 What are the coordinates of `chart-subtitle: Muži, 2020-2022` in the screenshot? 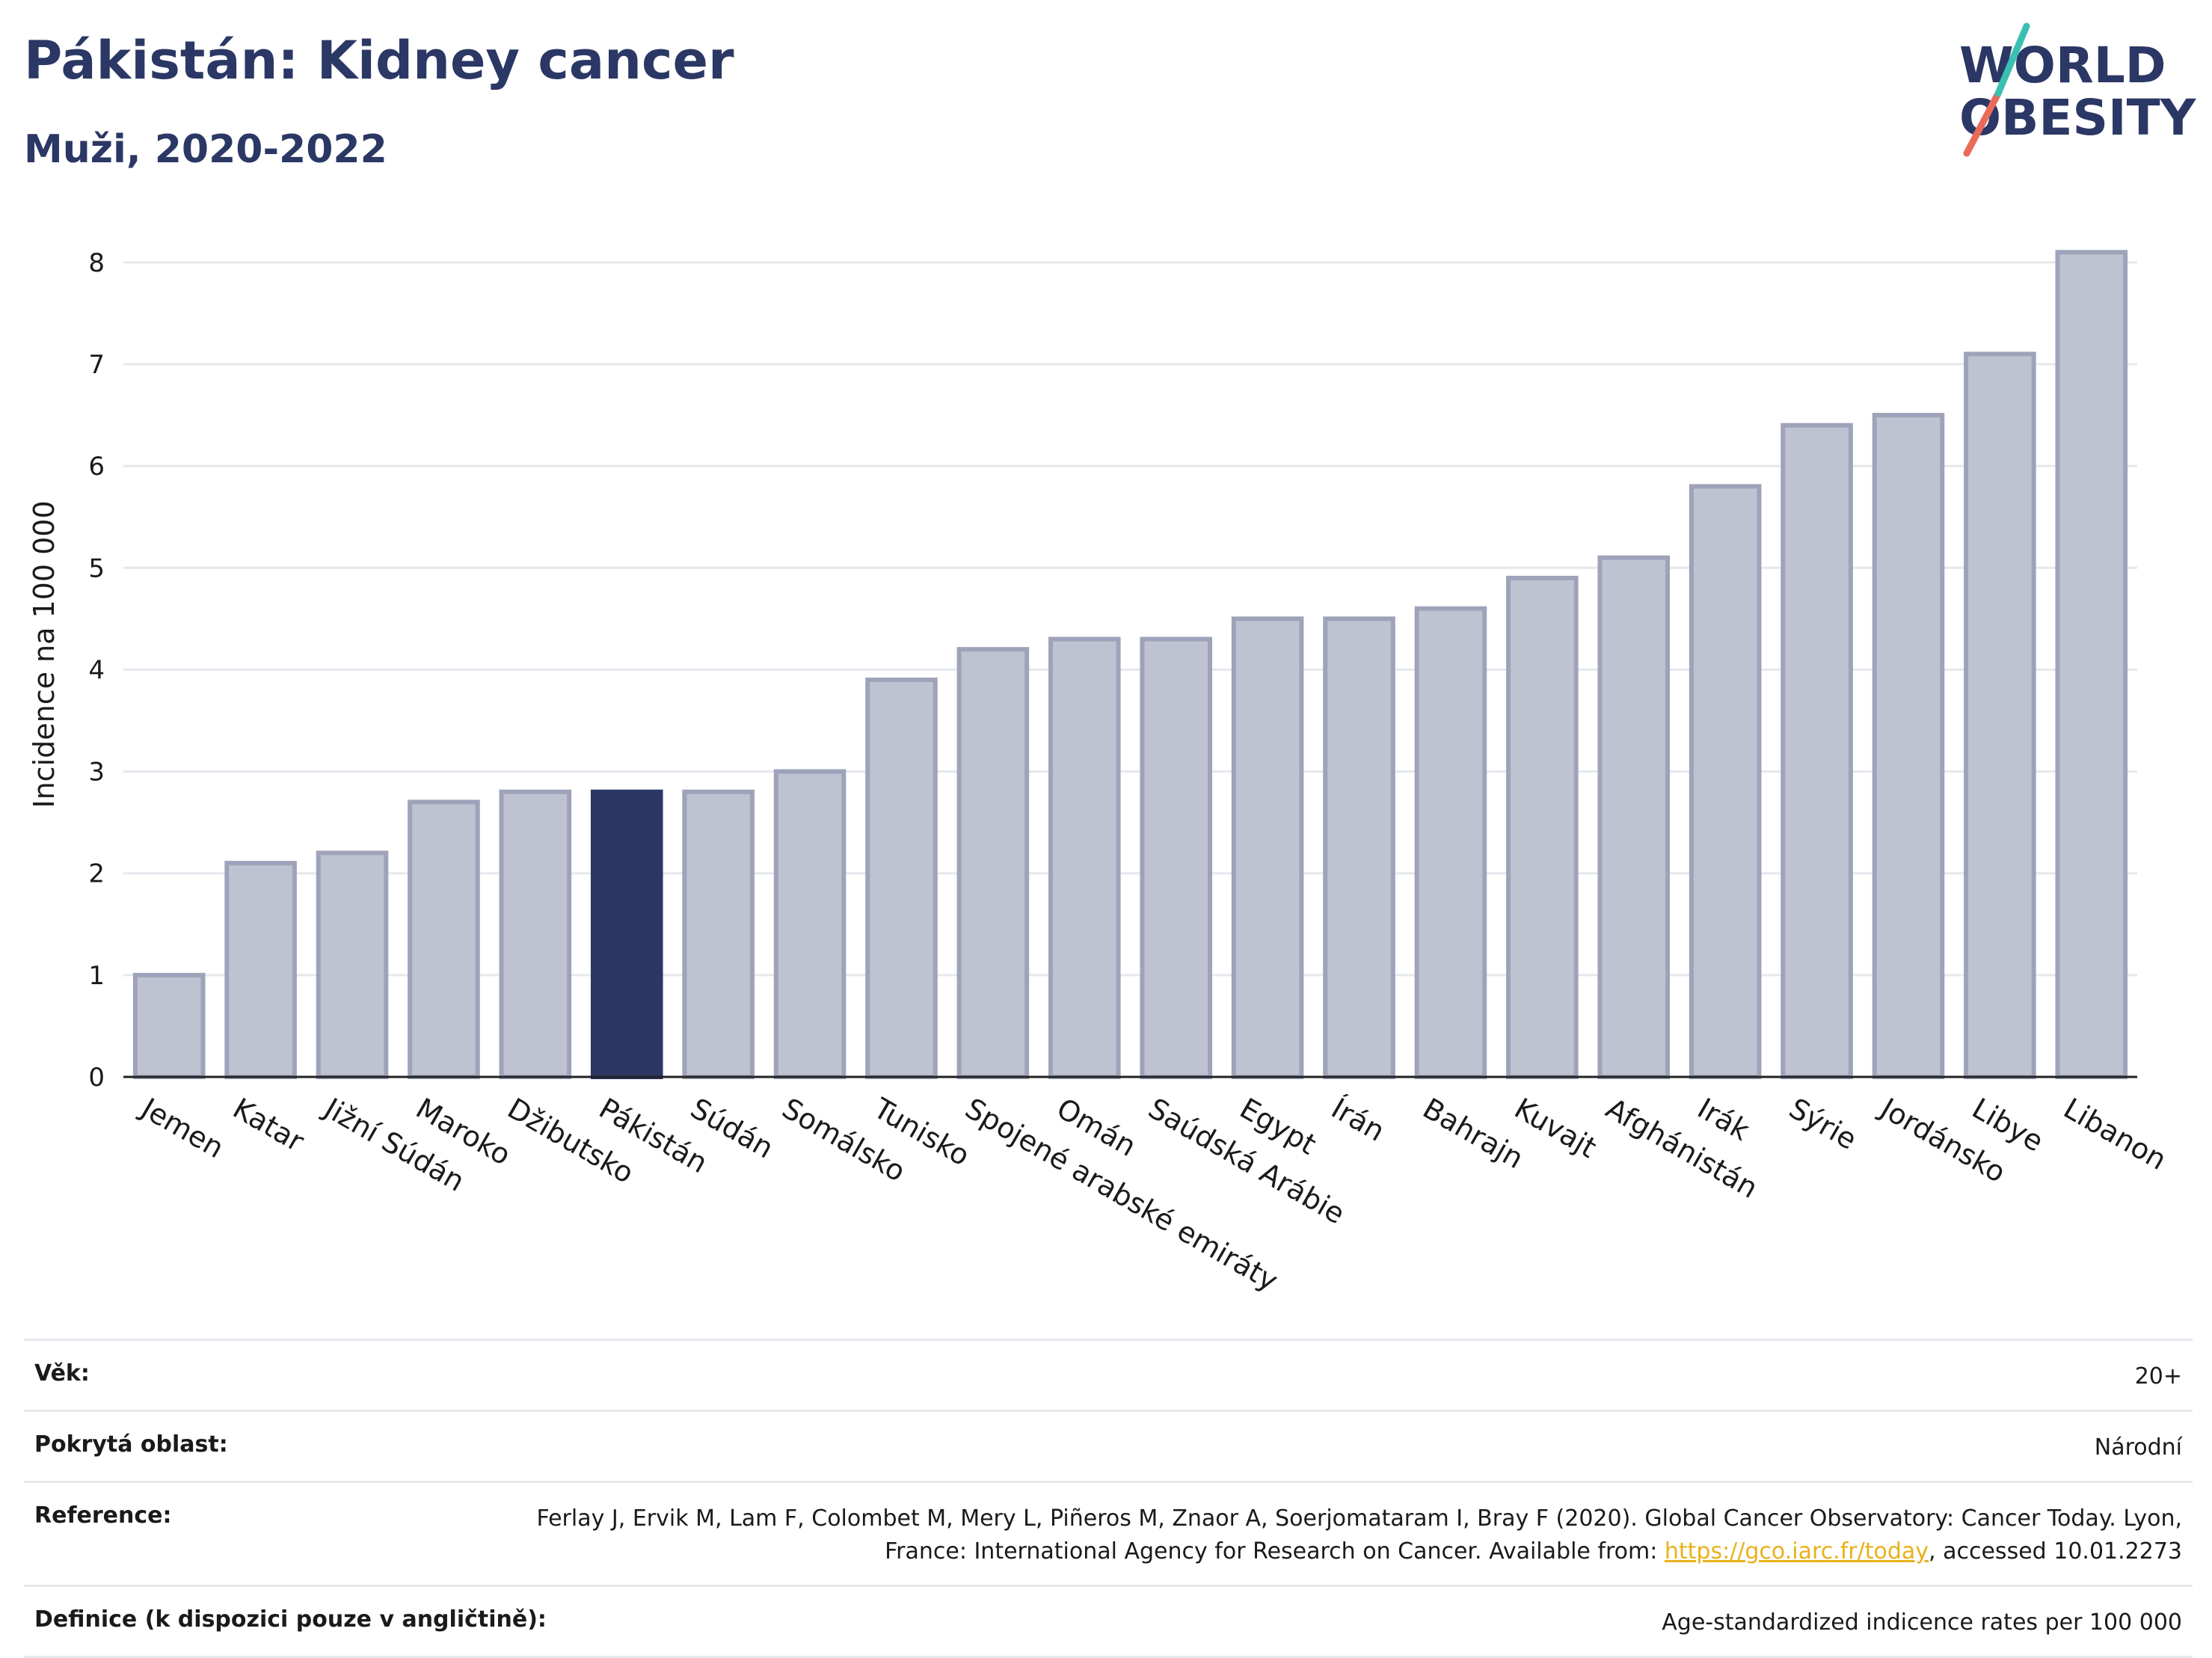 It's located at (205, 149).